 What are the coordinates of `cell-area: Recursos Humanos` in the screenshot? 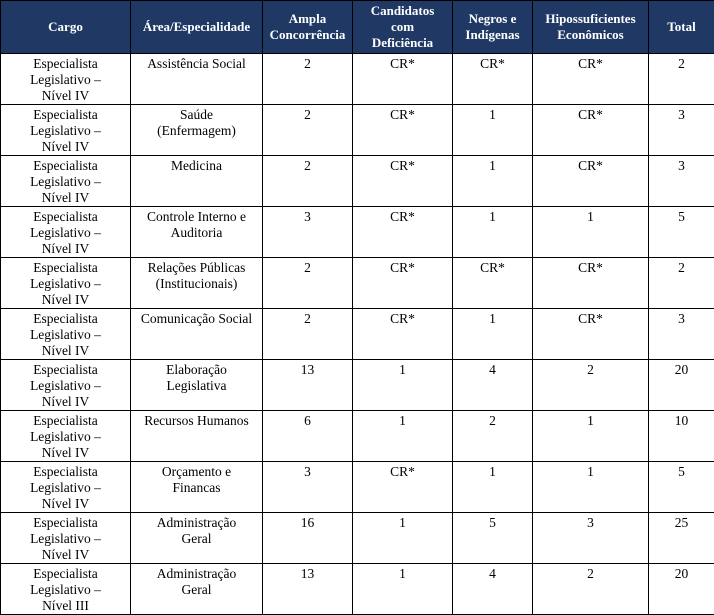 It's located at (197, 435).